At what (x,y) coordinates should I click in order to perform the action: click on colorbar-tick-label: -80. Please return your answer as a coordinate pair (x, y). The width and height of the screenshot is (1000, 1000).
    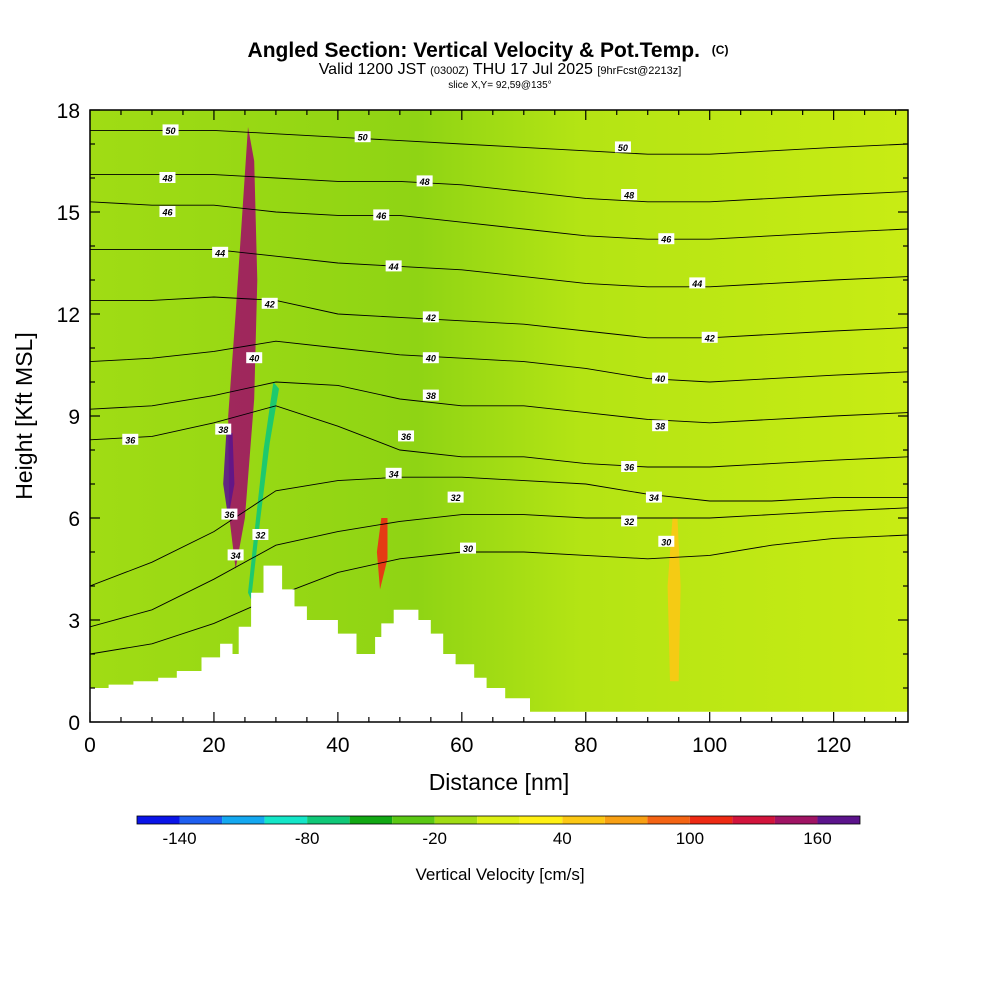
    Looking at the image, I should click on (307, 838).